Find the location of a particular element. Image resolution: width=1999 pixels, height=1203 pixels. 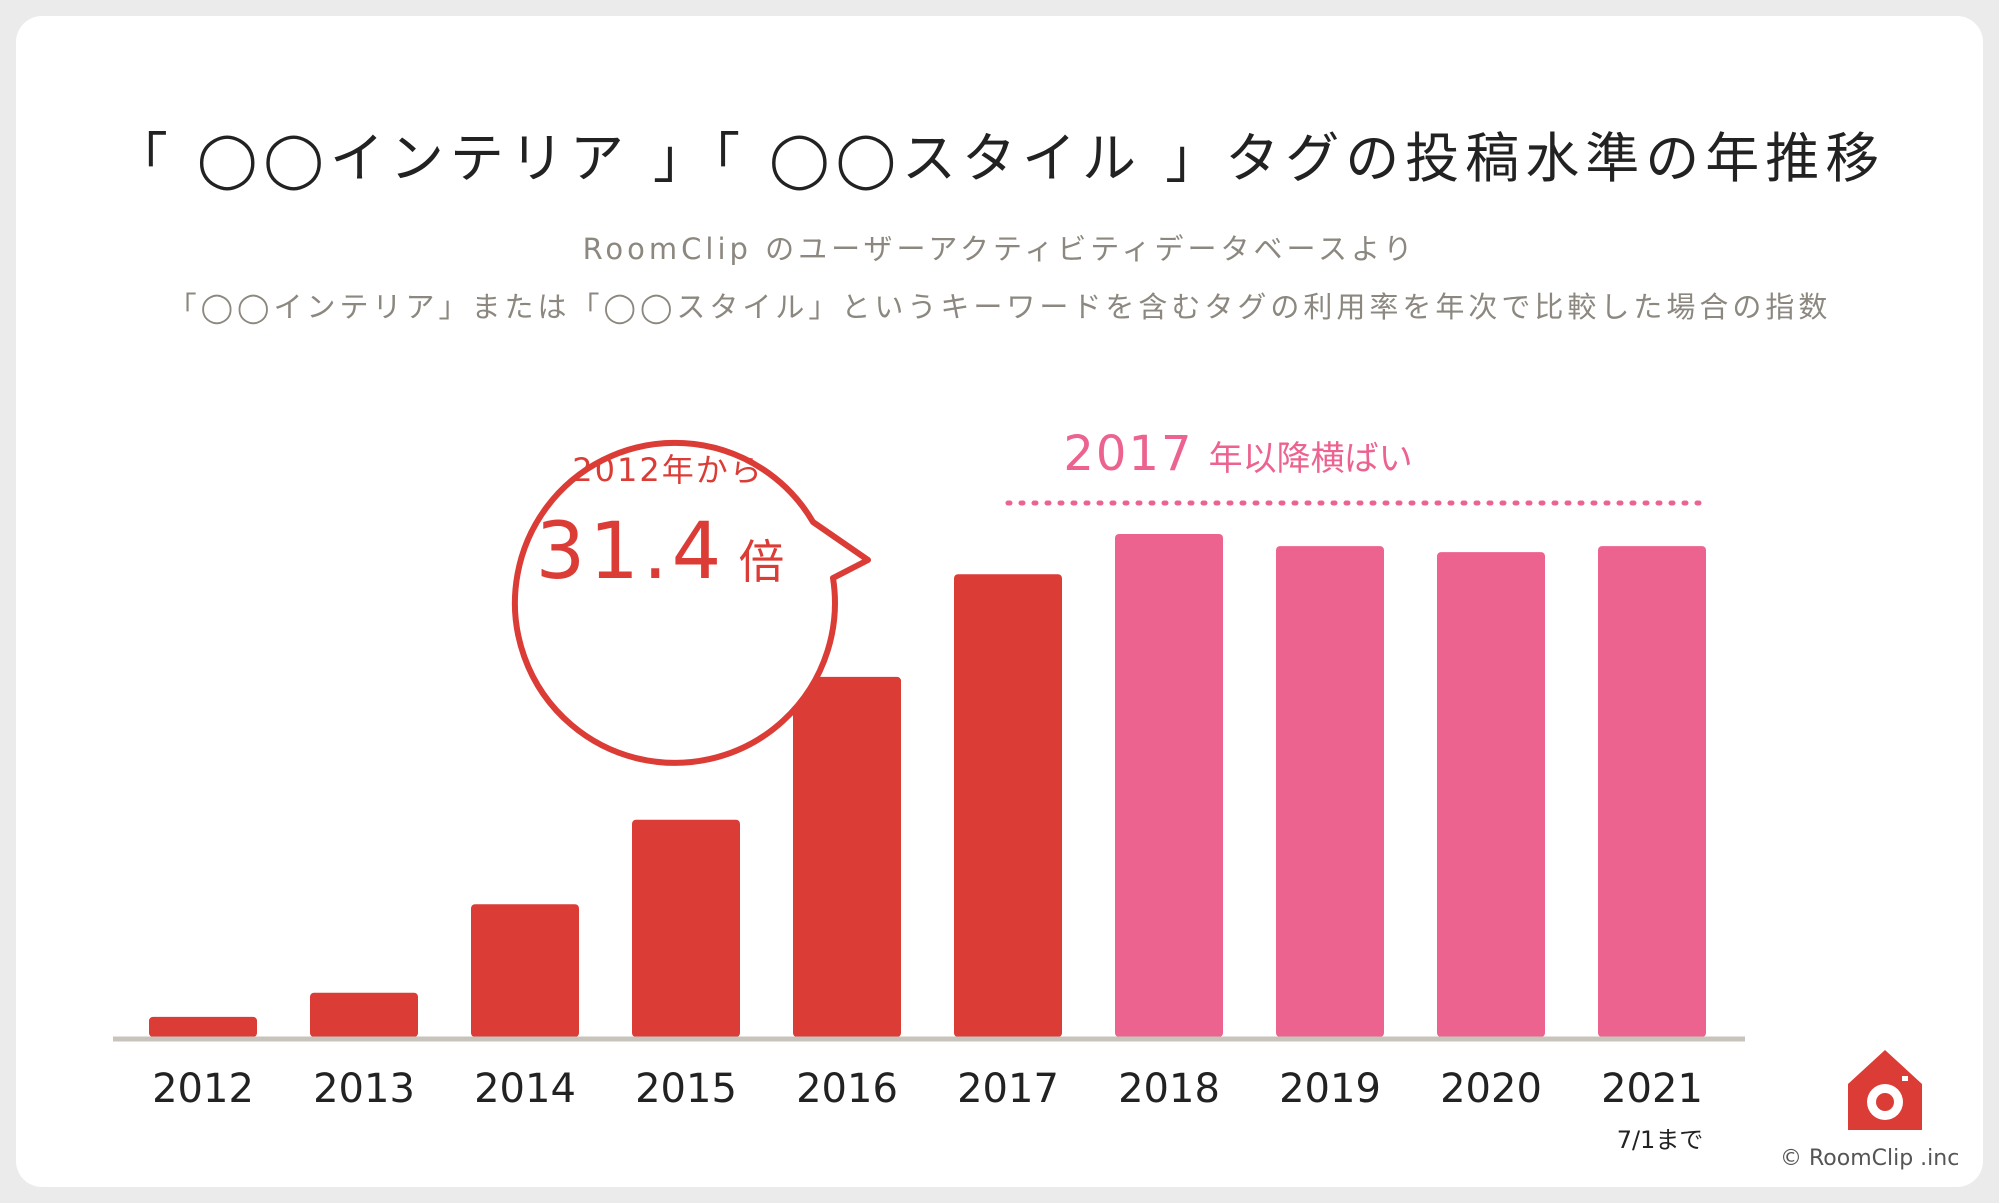

callout-value: 31.4 is located at coordinates (631, 552).